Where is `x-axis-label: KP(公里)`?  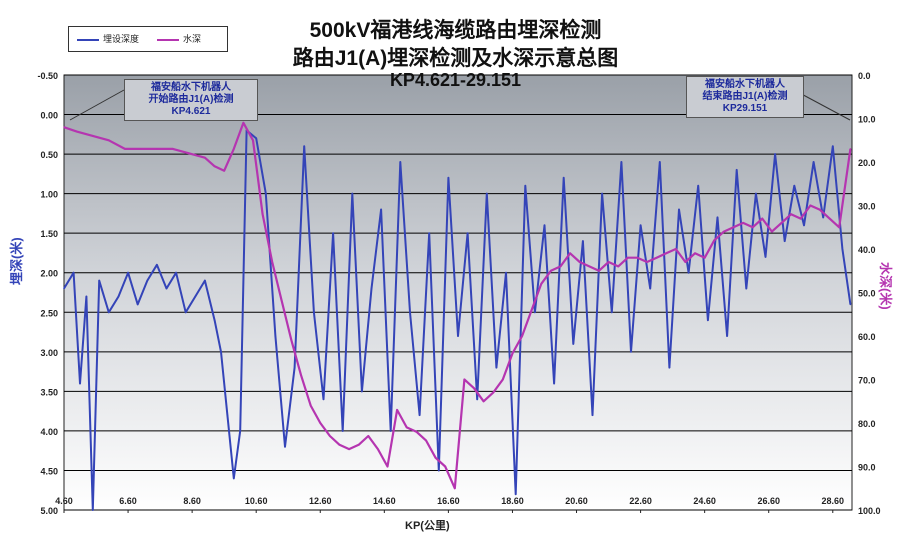
x-axis-label: KP(公里) is located at coordinates (427, 526).